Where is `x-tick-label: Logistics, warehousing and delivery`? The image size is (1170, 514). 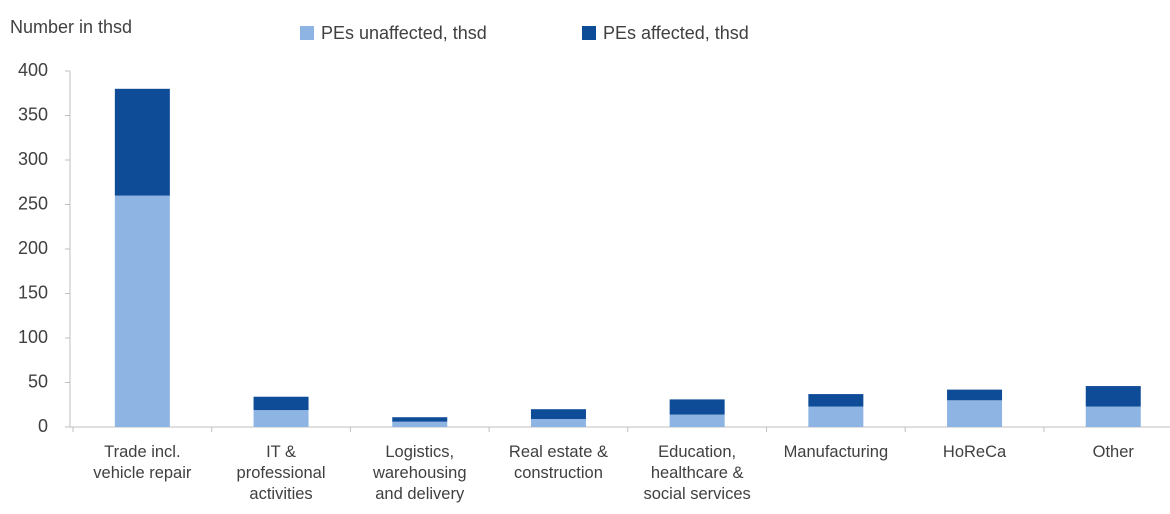 x-tick-label: Logistics, warehousing and delivery is located at coordinates (419, 473).